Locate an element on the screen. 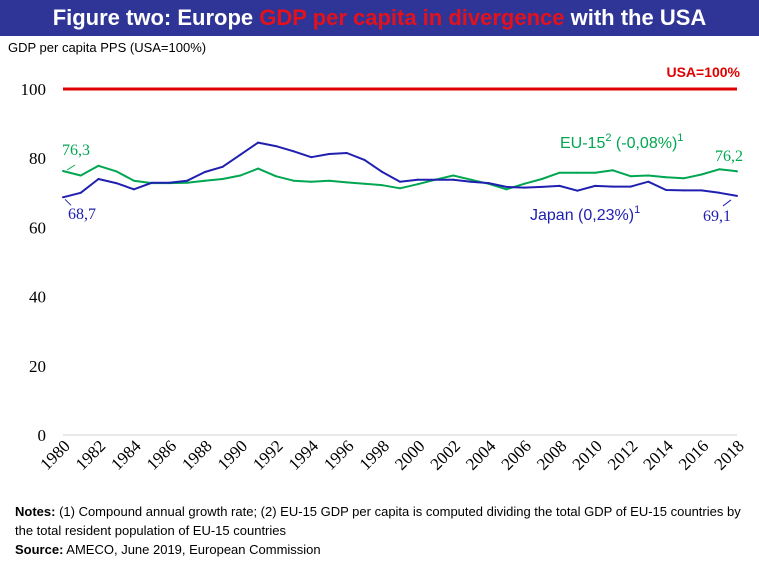 The image size is (759, 567). point-eu-15-1980 is located at coordinates (63, 171).